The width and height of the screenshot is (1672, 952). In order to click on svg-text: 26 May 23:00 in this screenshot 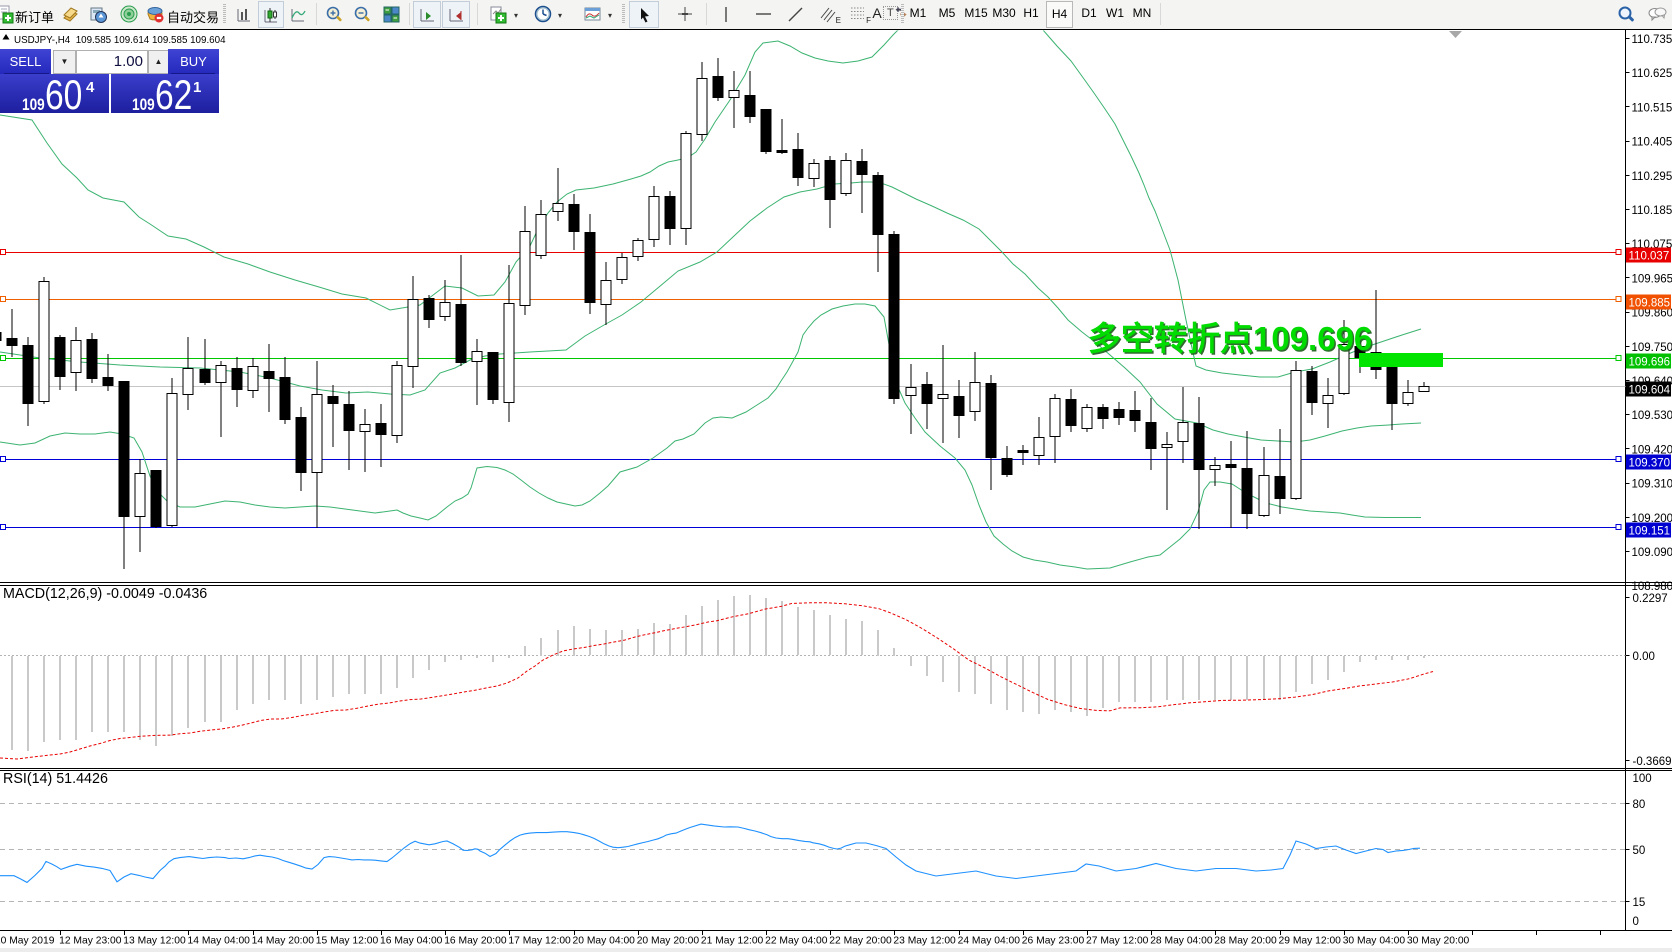, I will do `click(1053, 941)`.